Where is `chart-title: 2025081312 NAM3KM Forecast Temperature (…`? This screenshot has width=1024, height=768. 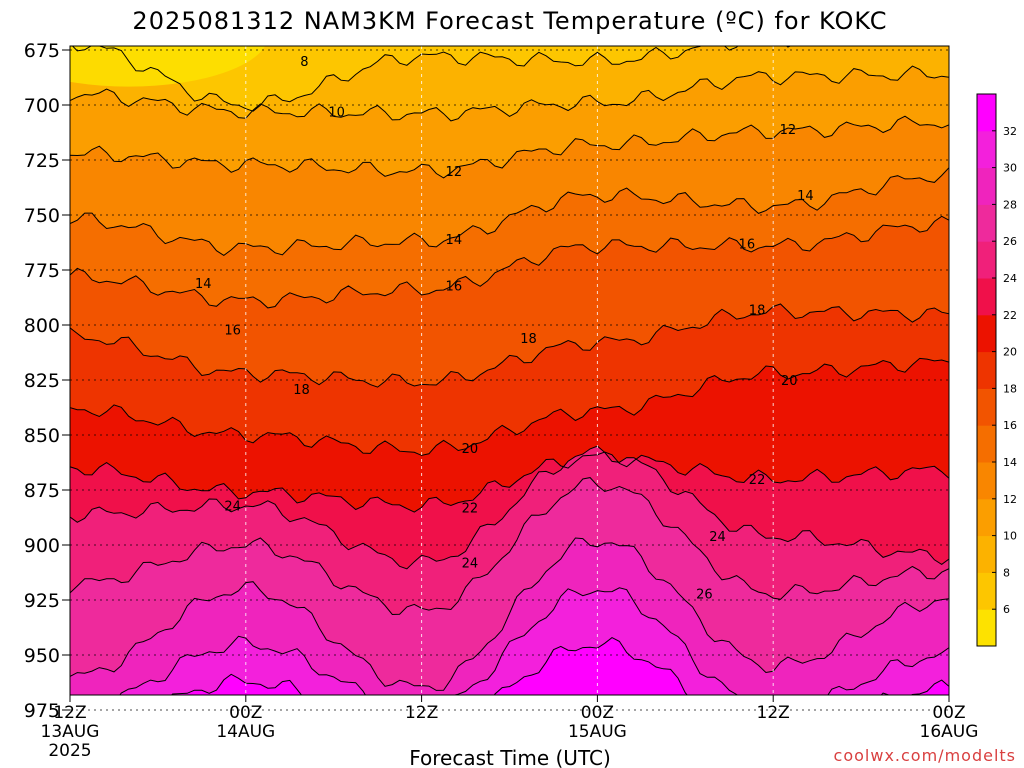 chart-title: 2025081312 NAM3KM Forecast Temperature (… is located at coordinates (509, 21).